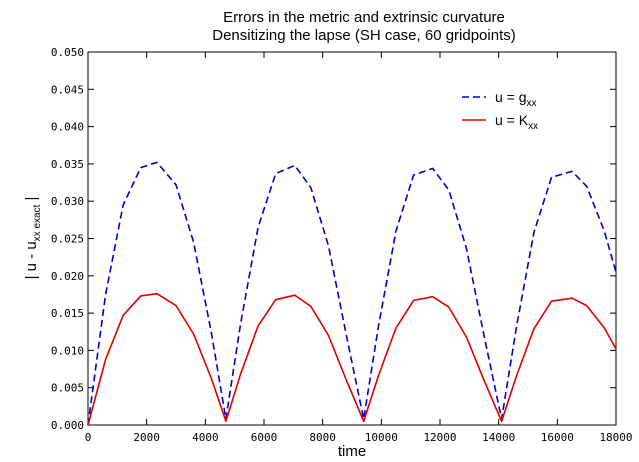  I want to click on x-tick-label: 4000, so click(205, 437).